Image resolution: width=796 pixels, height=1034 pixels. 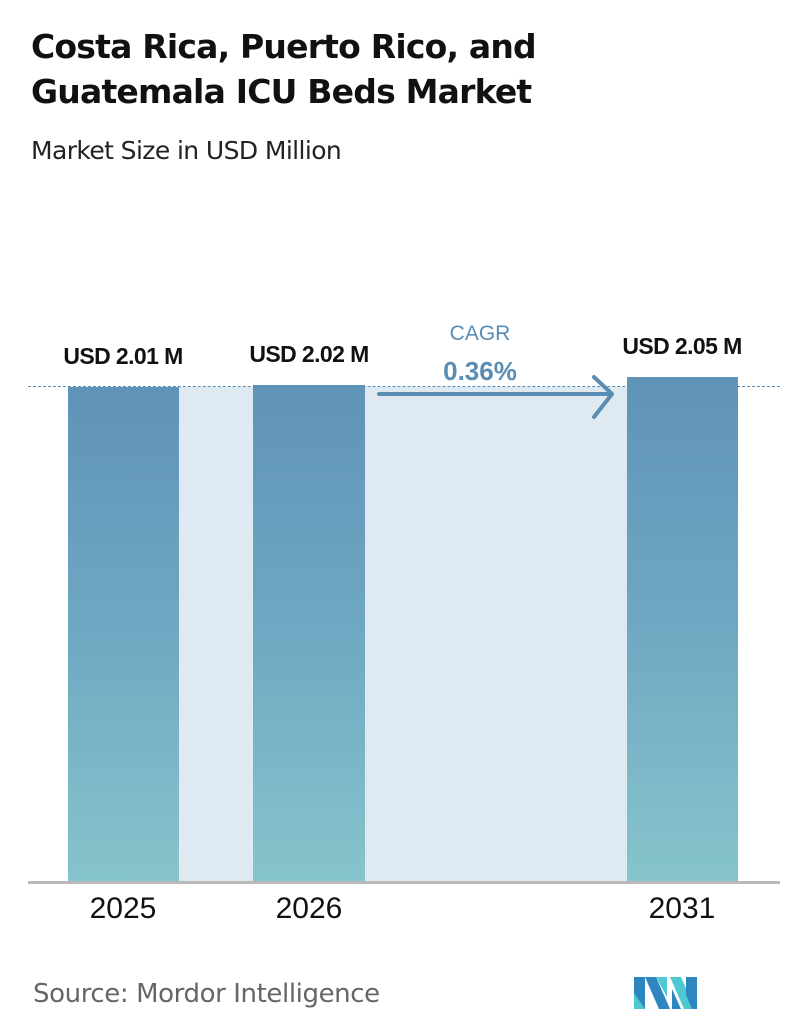 I want to click on bar-2031, so click(x=682, y=629).